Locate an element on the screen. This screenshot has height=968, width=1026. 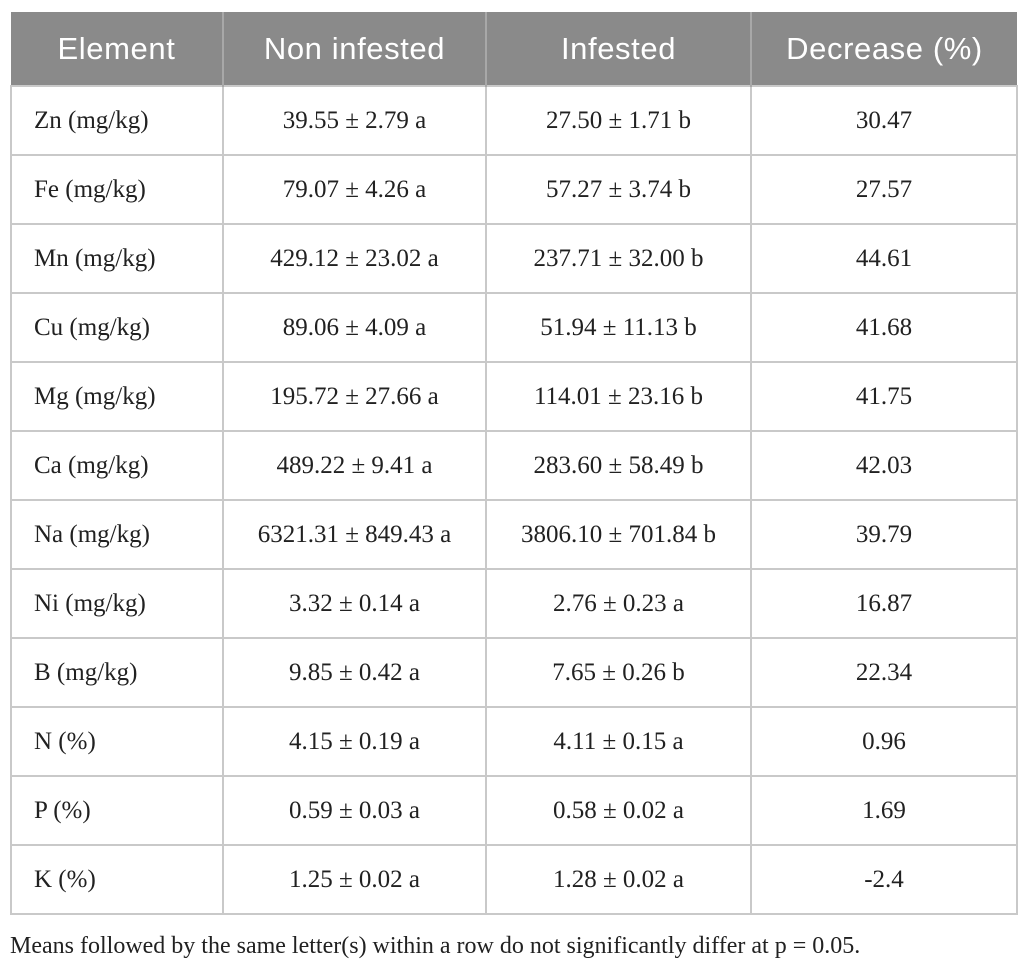
value-cell: 39.79 is located at coordinates (884, 534).